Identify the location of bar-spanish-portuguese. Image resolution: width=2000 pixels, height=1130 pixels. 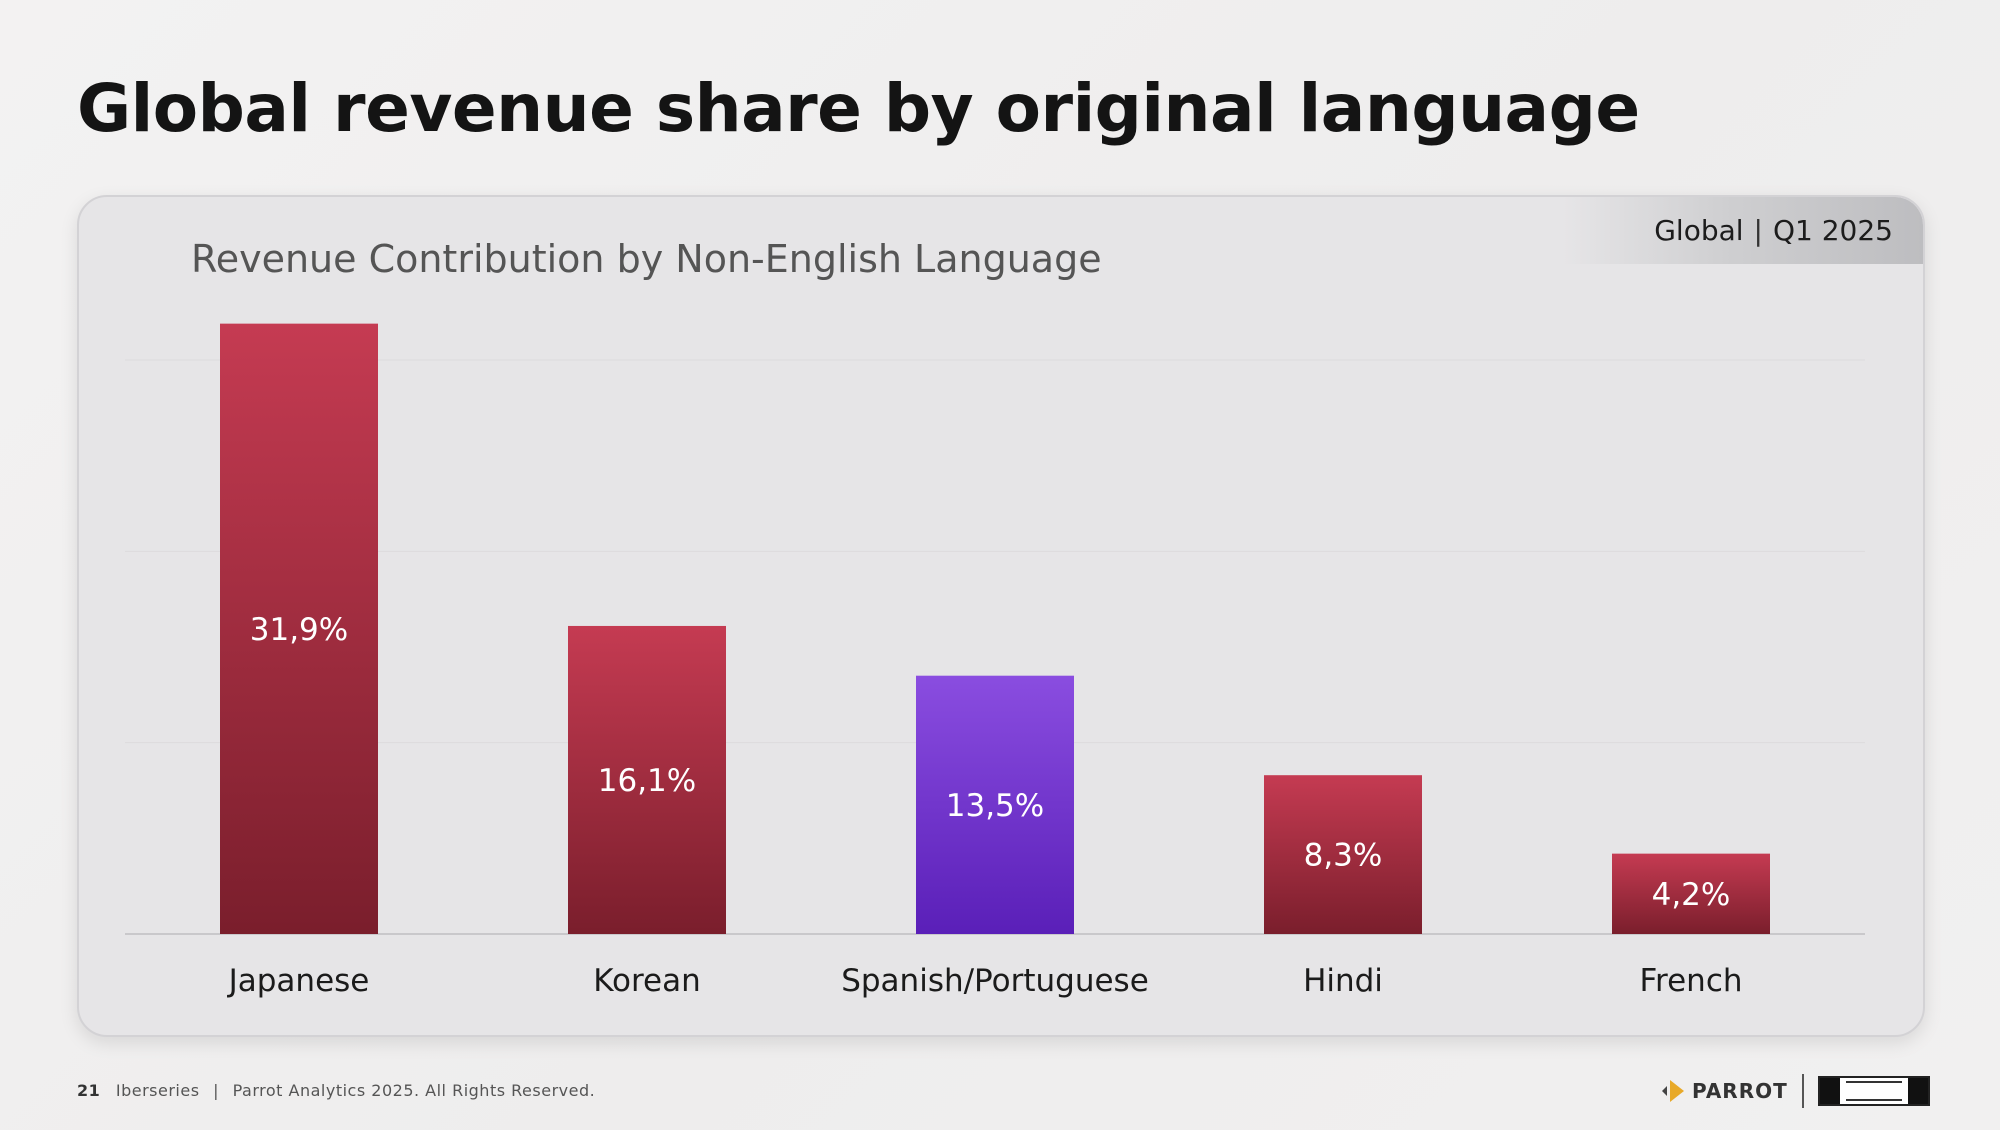
(995, 804).